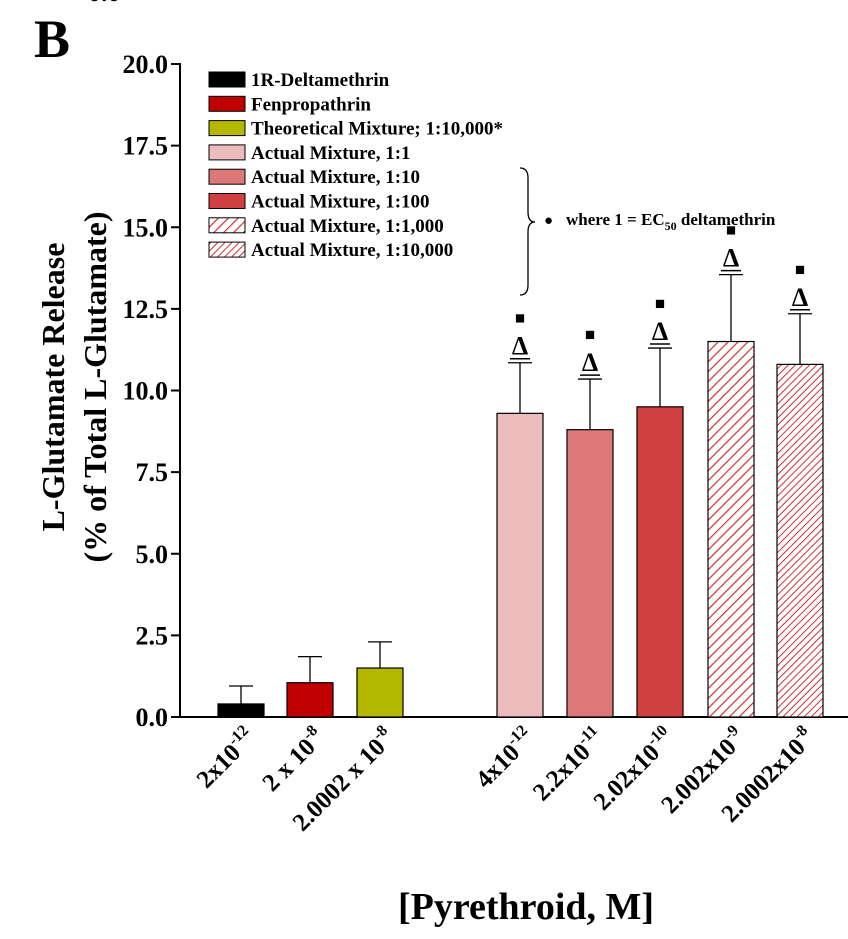 The height and width of the screenshot is (939, 848). Describe the element at coordinates (95, 386) in the screenshot. I see `y-axis-label-line2: (% of Total L-Glutamate)` at that location.